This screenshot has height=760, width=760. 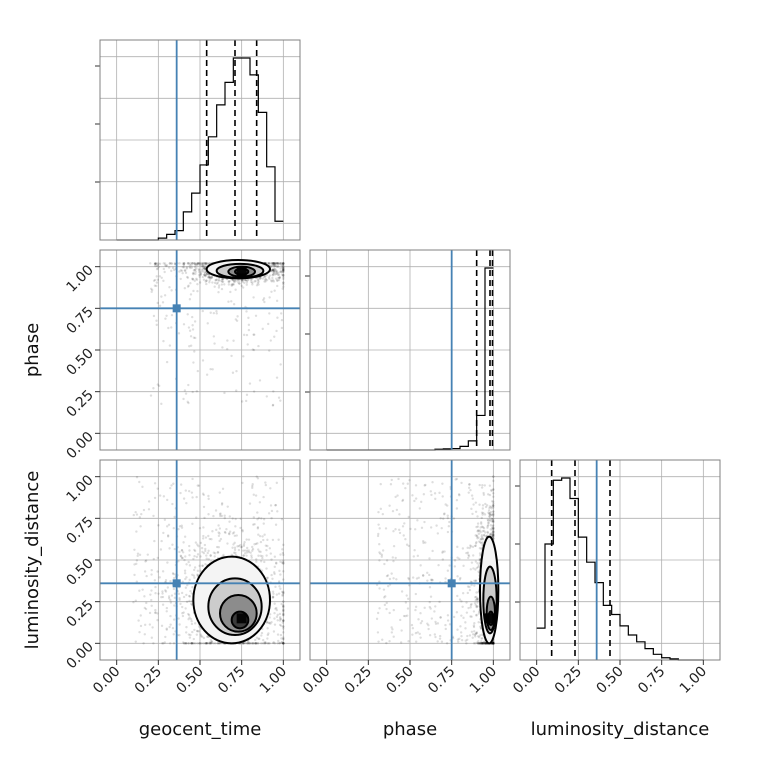 I want to click on x-tick-label: 0.25, so click(x=148, y=680).